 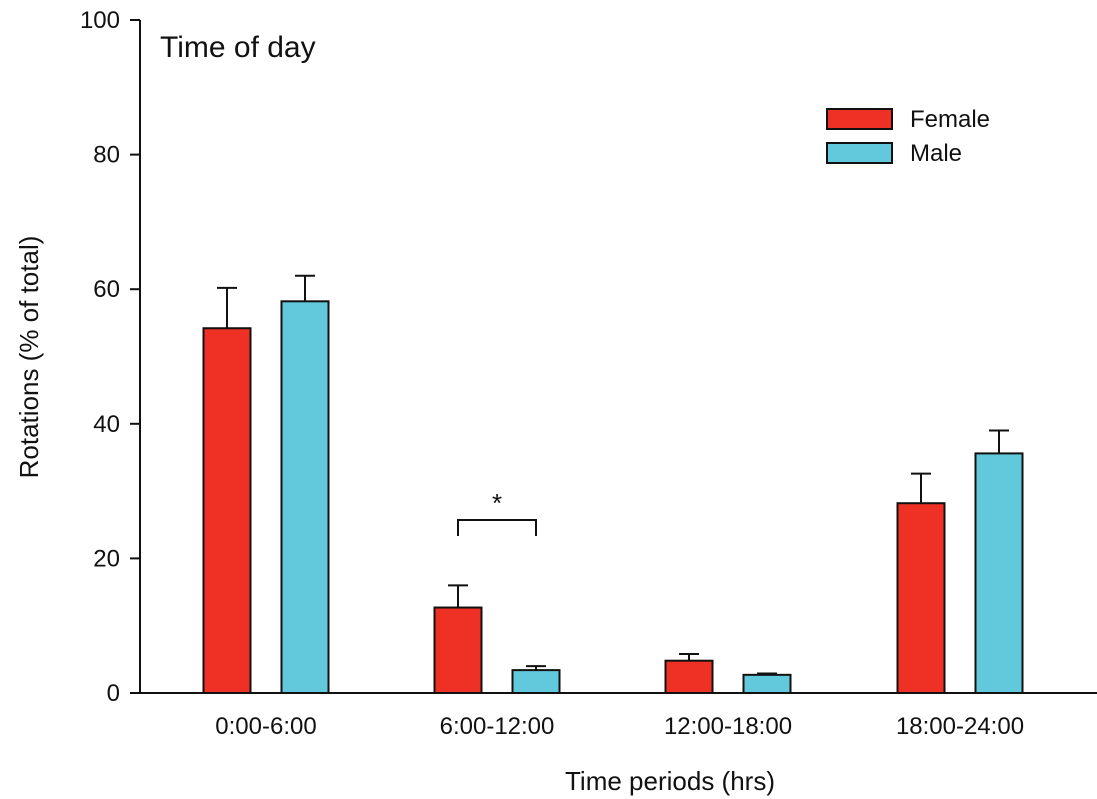 I want to click on y-tick-label: 0, so click(x=113, y=693).